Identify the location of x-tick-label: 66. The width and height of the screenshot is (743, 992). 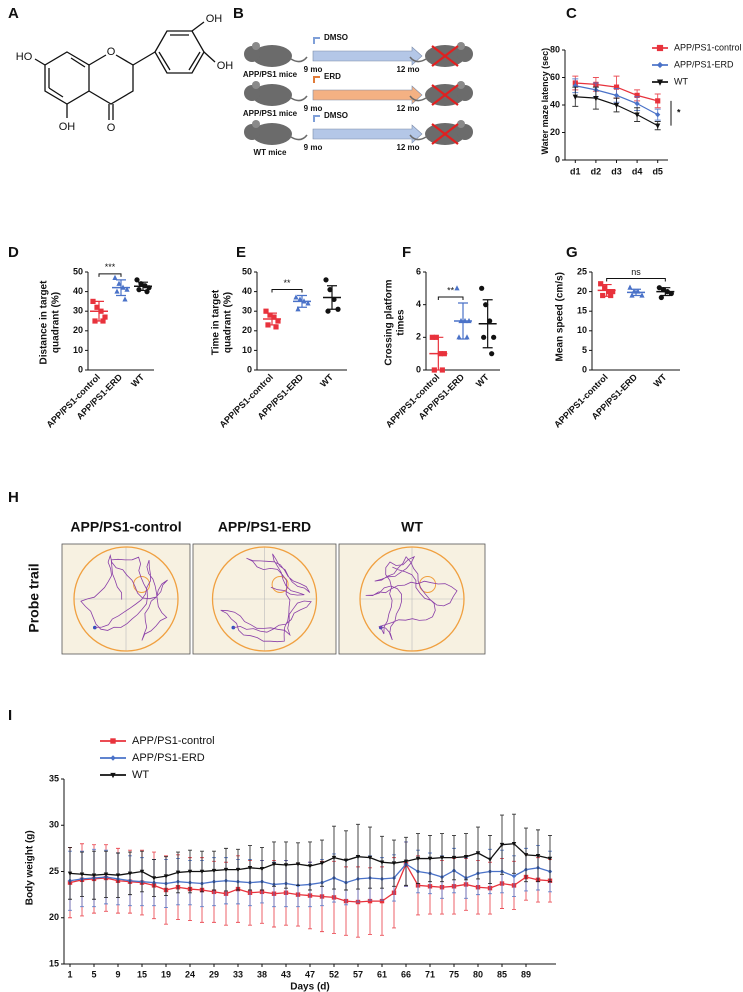
(406, 974).